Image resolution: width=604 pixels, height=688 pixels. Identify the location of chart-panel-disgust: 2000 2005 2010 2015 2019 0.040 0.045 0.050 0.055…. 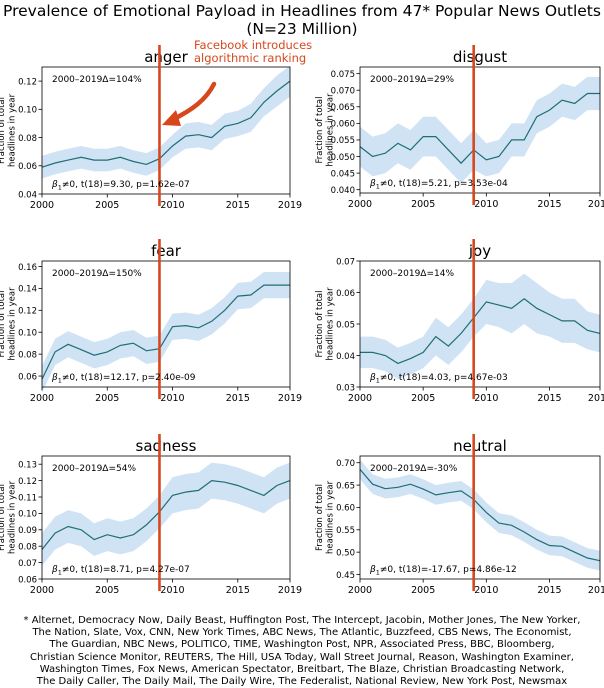
(459, 127).